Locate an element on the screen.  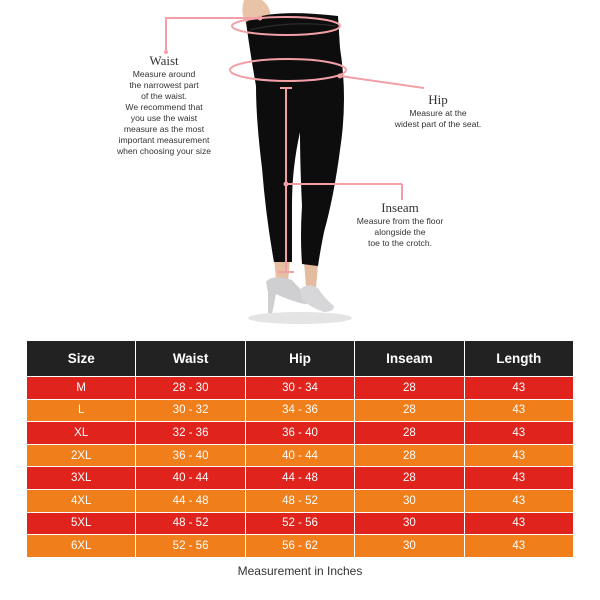
cell-size: 5XL is located at coordinates (81, 523).